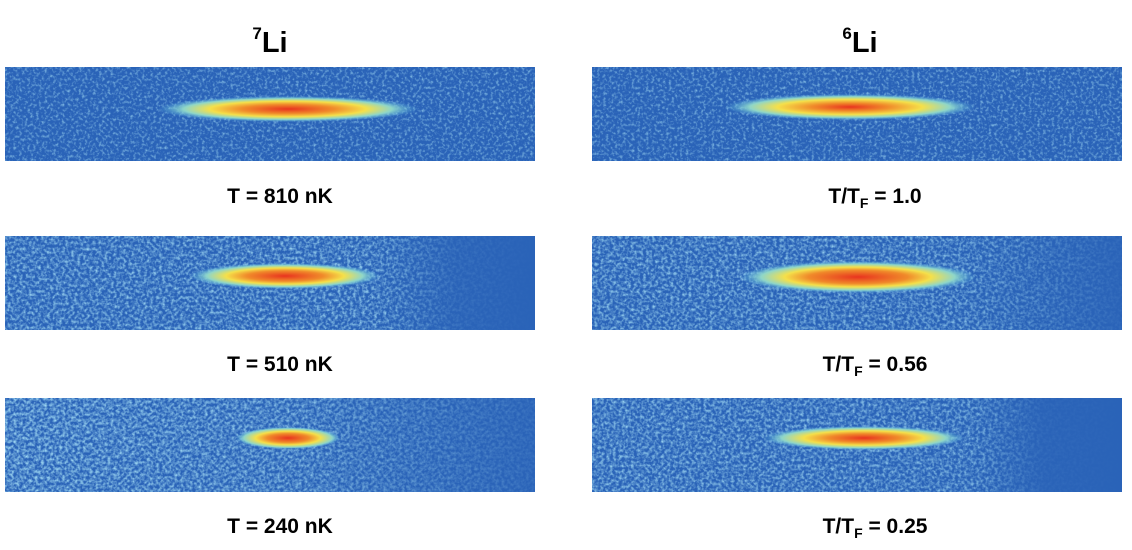 Image resolution: width=1132 pixels, height=550 pixels. I want to click on temperature-label: T = 240 nK, so click(280, 526).